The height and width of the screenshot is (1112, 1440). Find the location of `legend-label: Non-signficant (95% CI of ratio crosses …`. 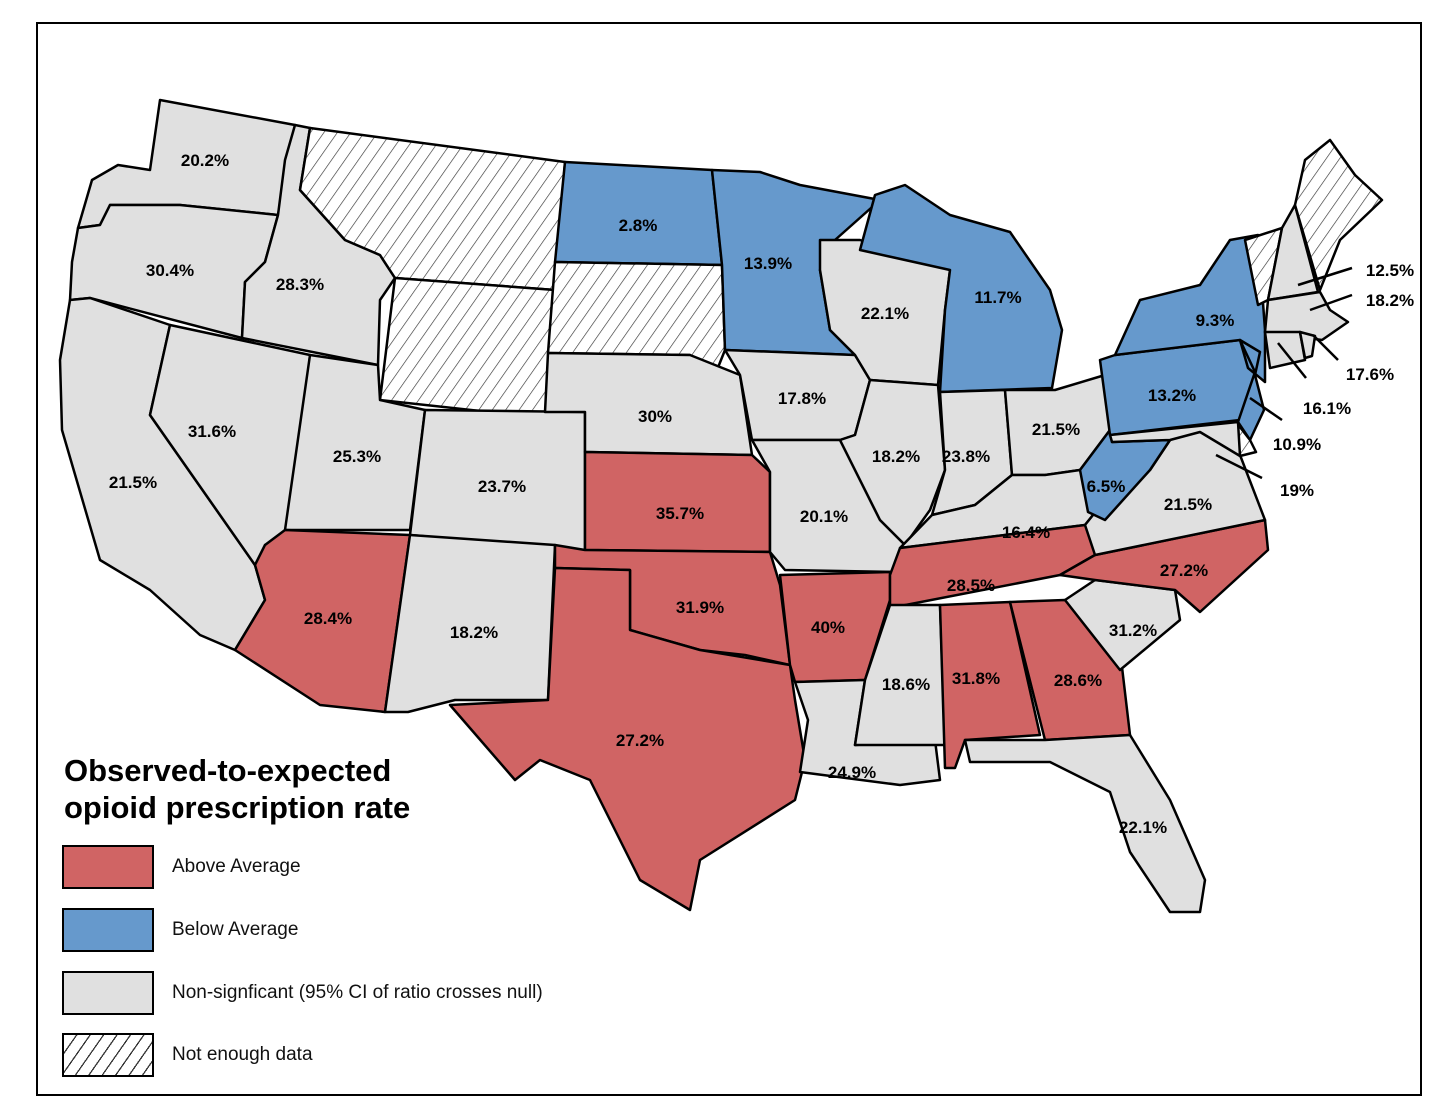

legend-label: Non-signficant (95% CI of ratio crosses … is located at coordinates (357, 992).